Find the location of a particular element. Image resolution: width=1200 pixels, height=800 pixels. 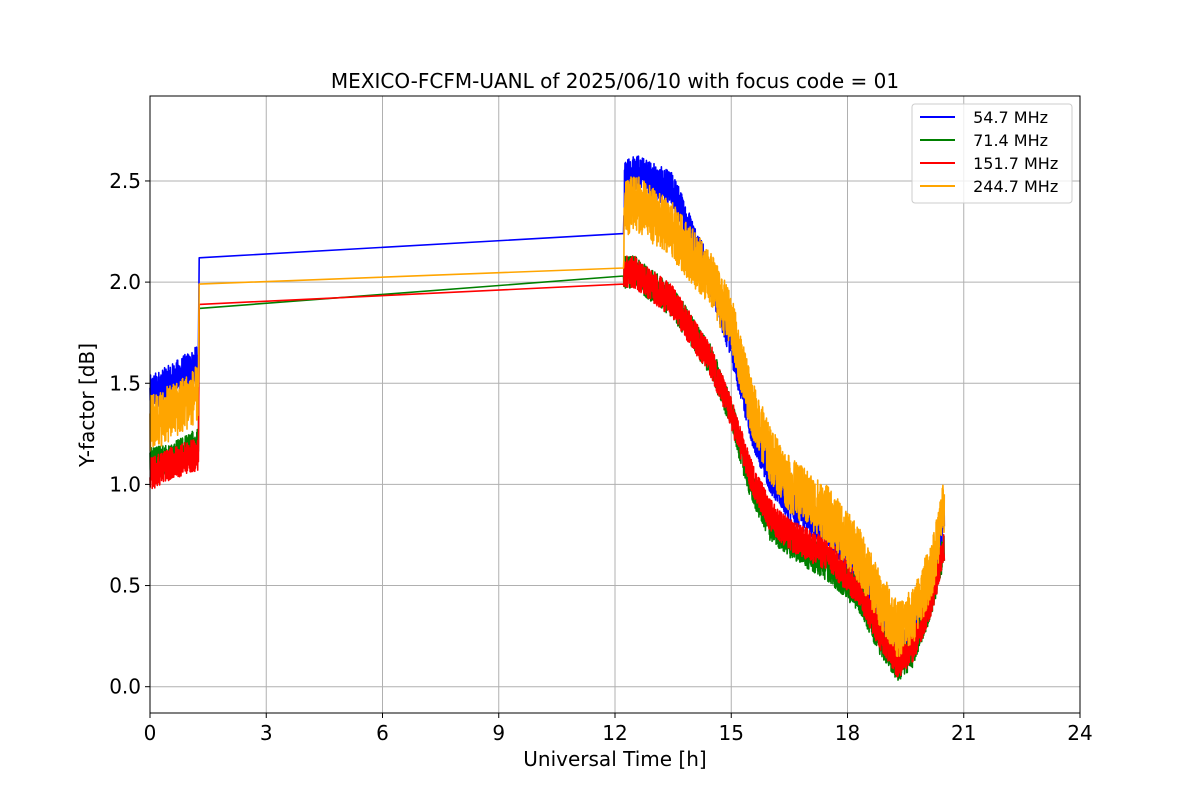

x-tick-label: 15 is located at coordinates (731, 733).